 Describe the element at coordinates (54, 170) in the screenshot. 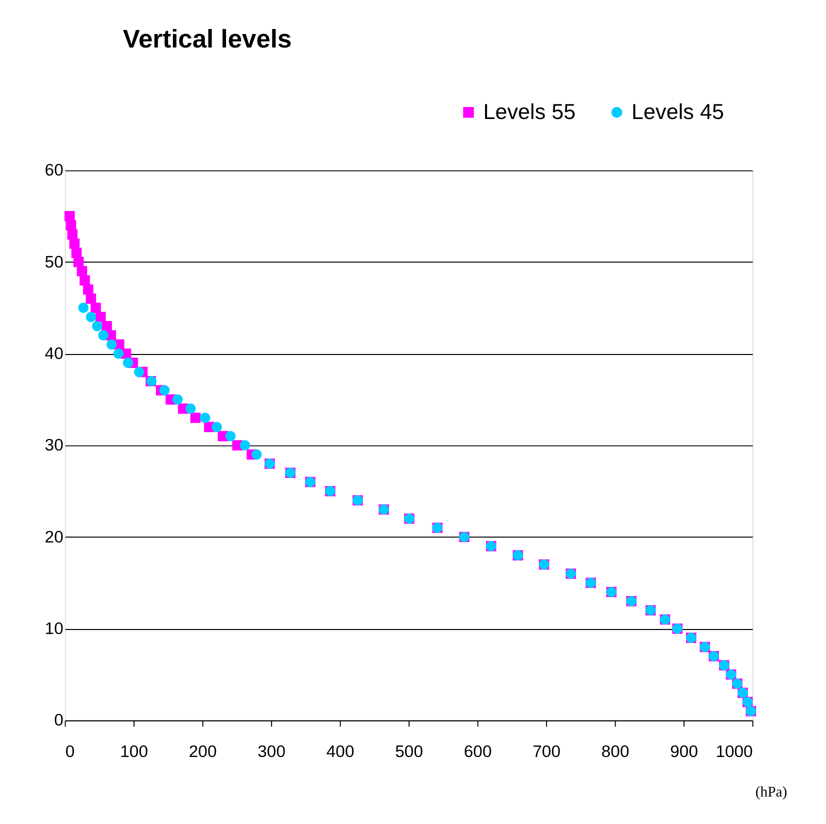

I see `y-tick-label: 60` at that location.